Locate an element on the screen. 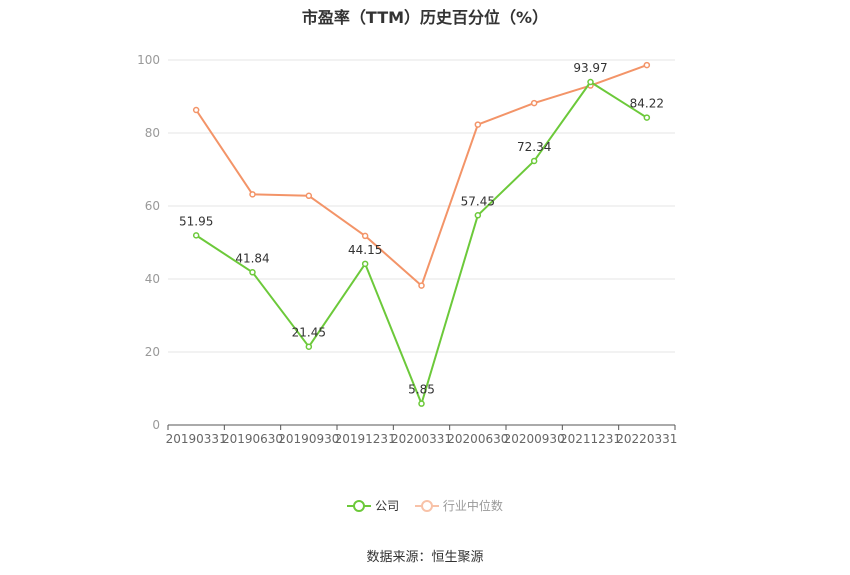  data-label-company: 41.84 is located at coordinates (252, 258).